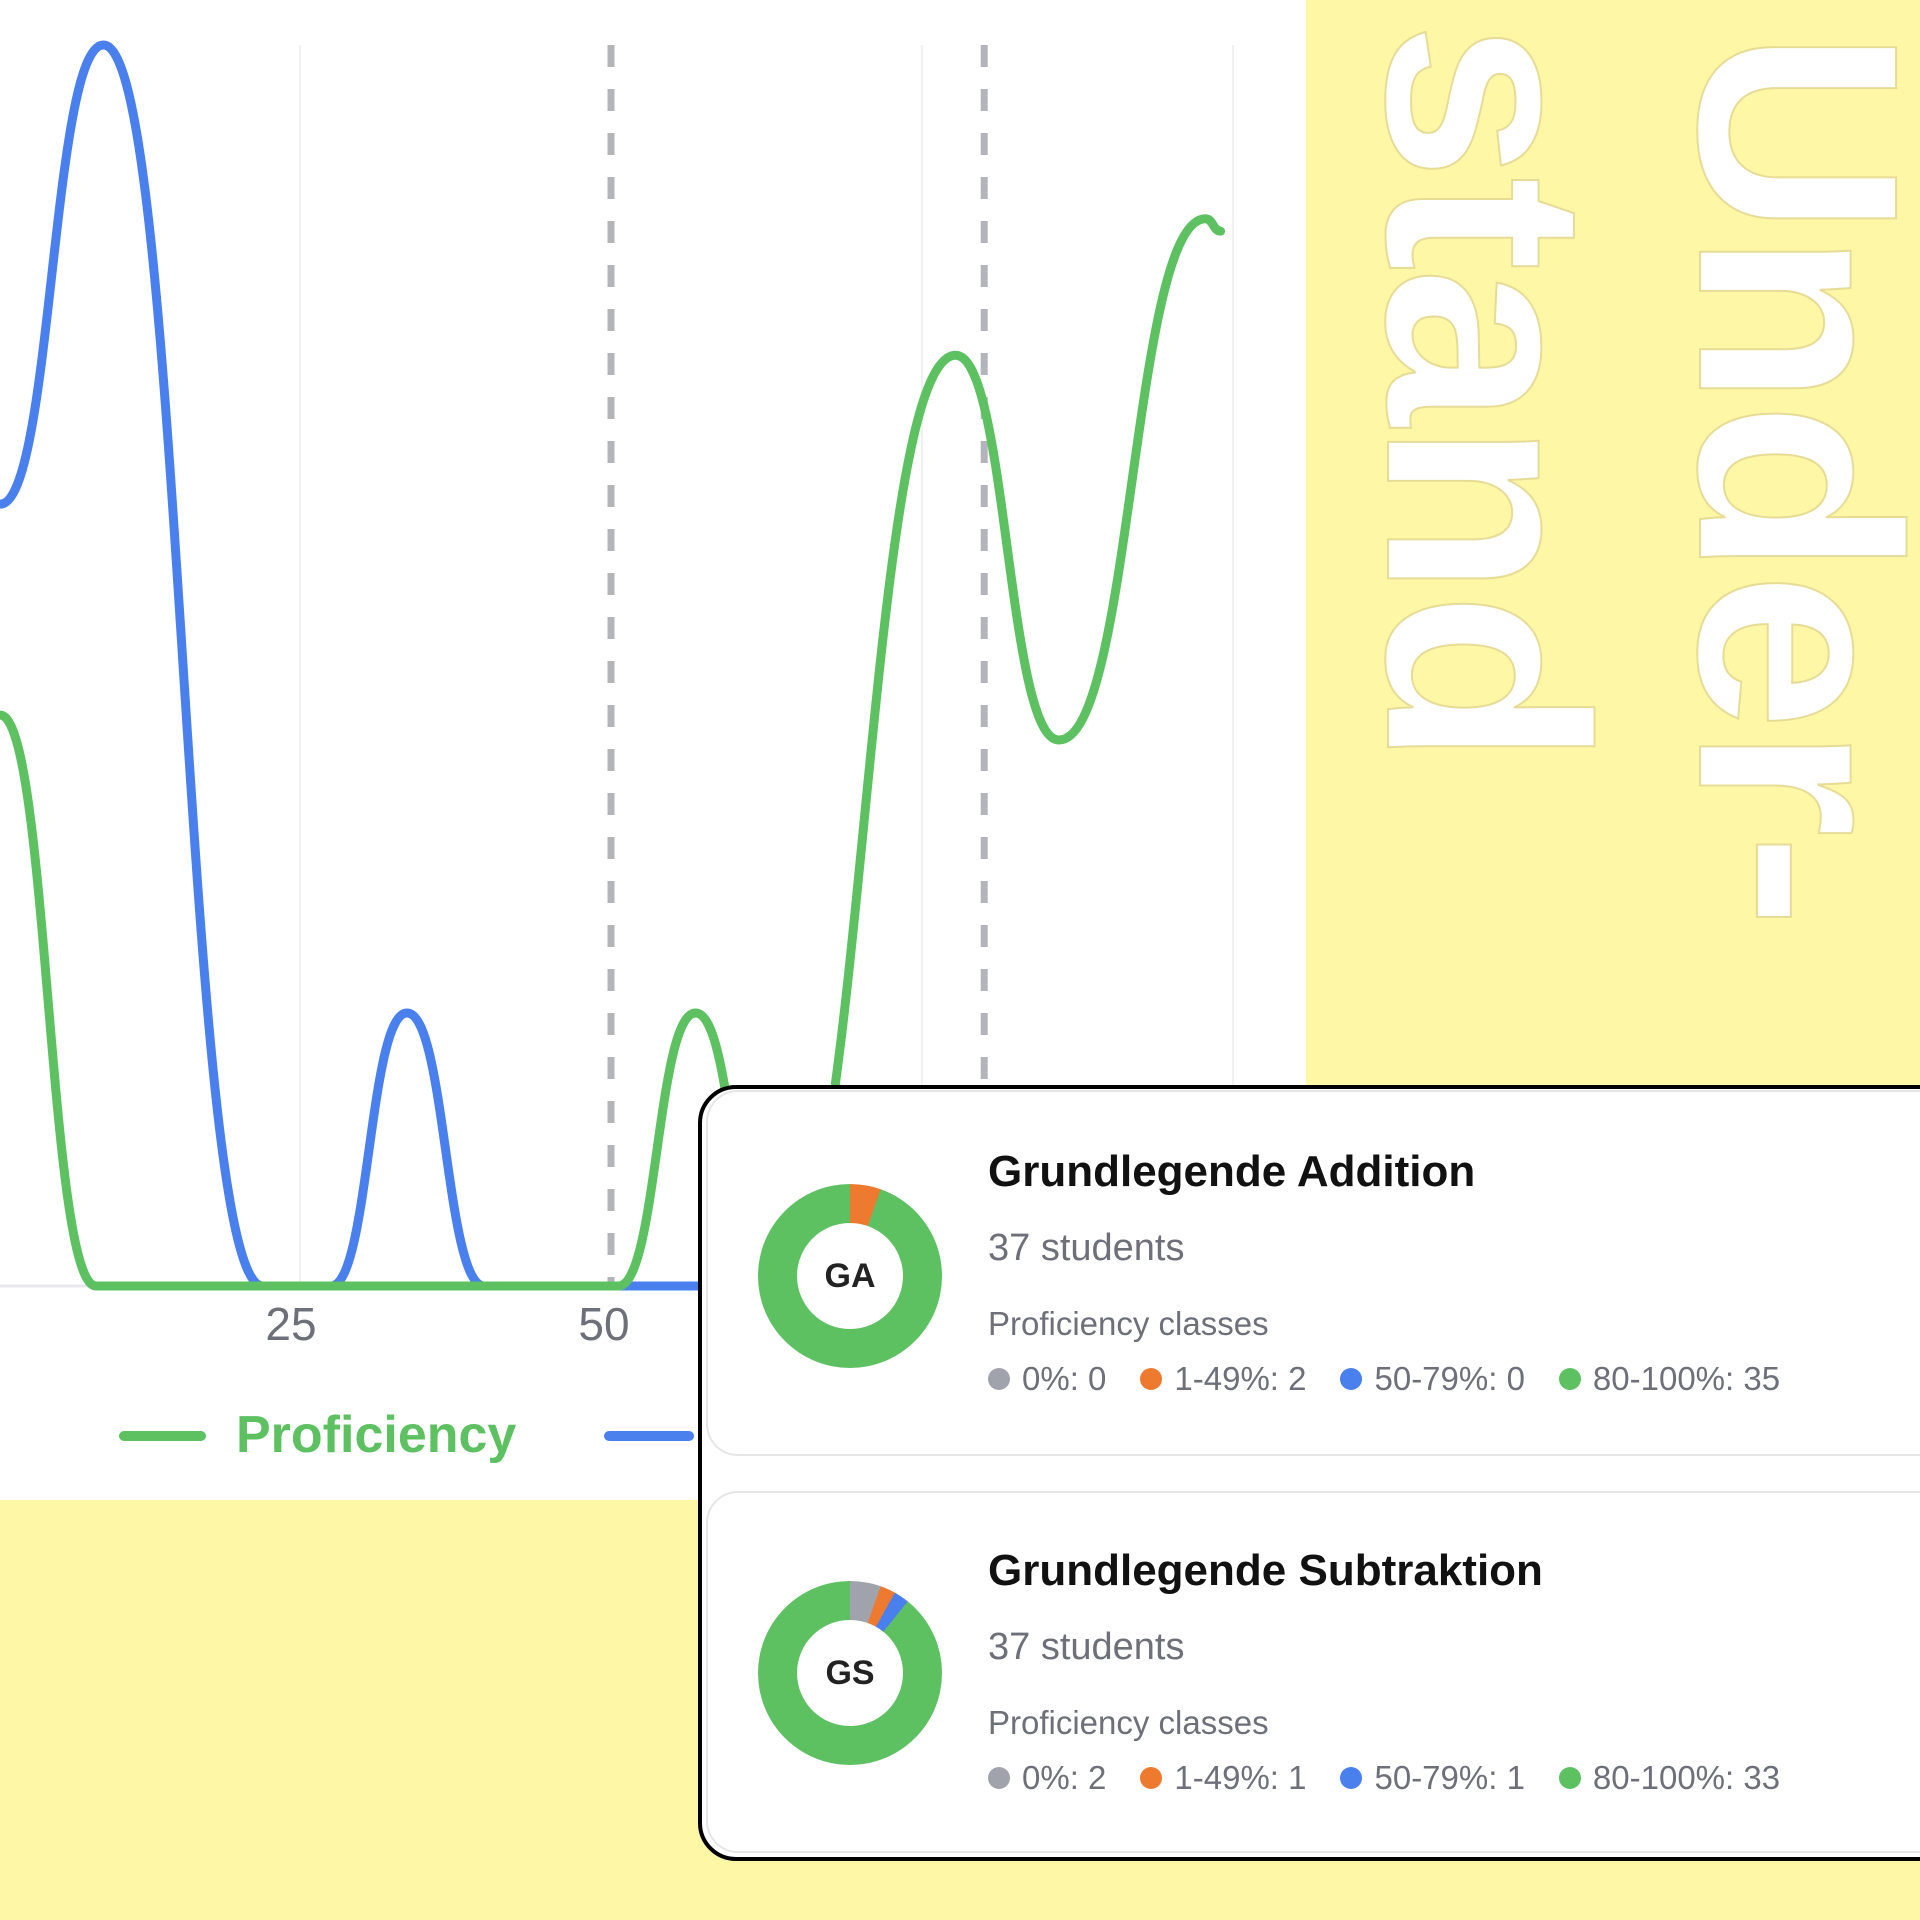 The height and width of the screenshot is (1920, 1920). I want to click on legend-item: 50-79%: 1, so click(1432, 1778).